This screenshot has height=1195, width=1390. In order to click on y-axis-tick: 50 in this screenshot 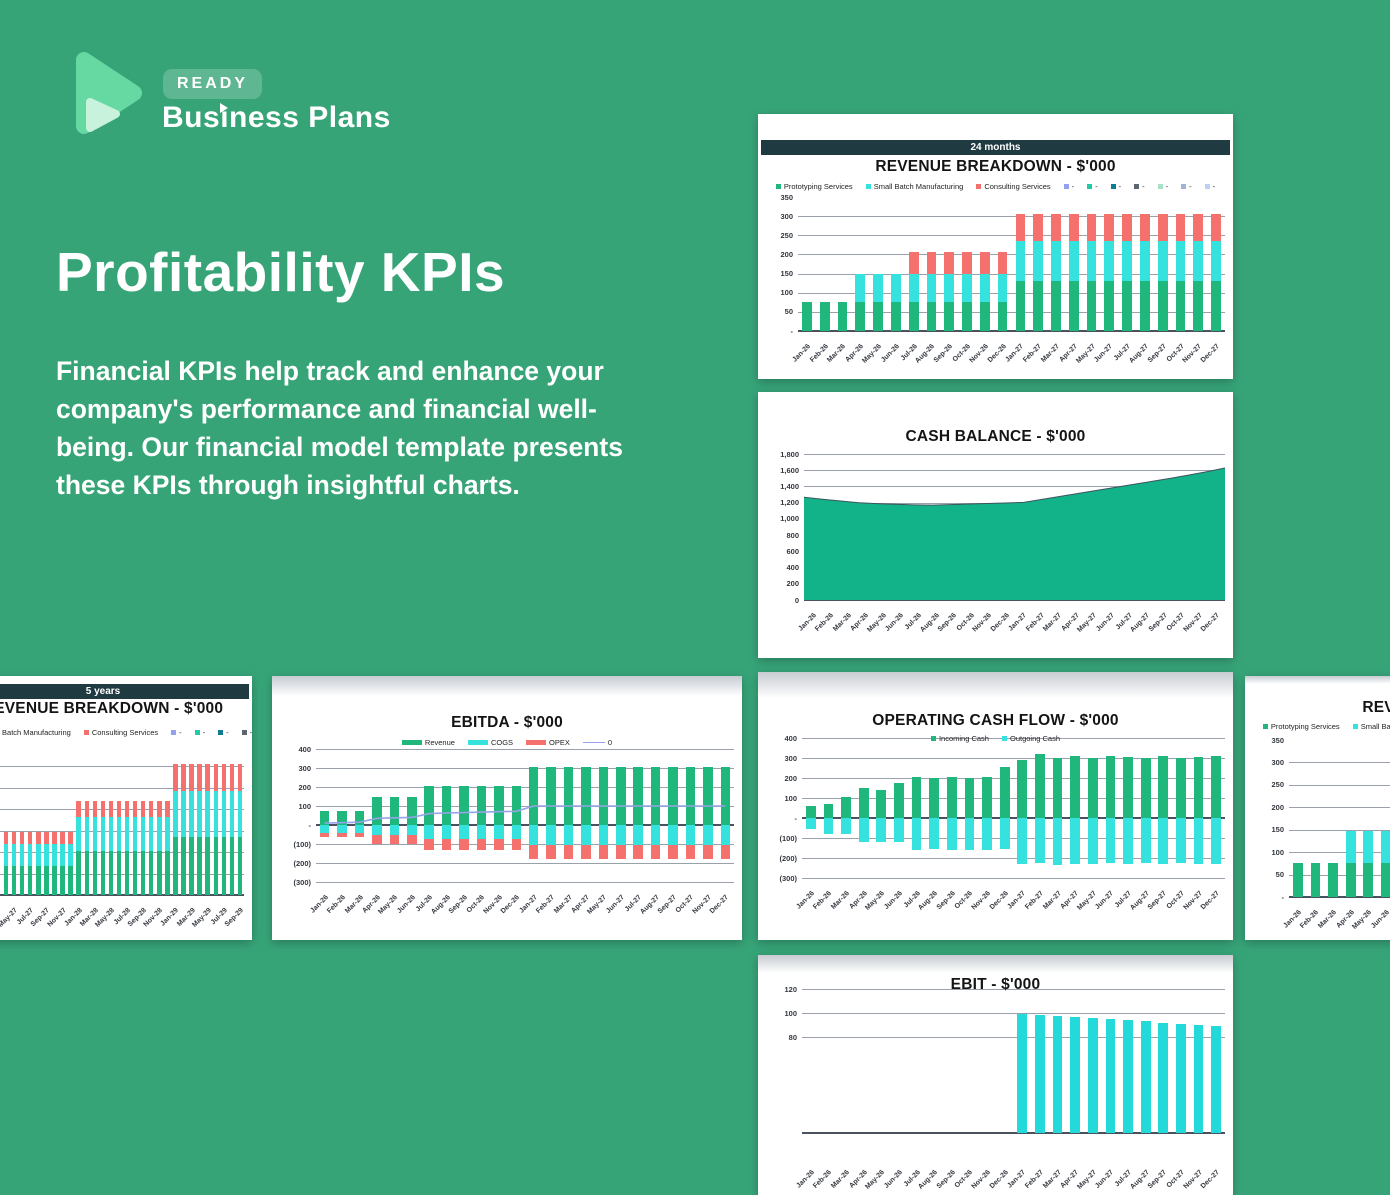, I will do `click(789, 311)`.